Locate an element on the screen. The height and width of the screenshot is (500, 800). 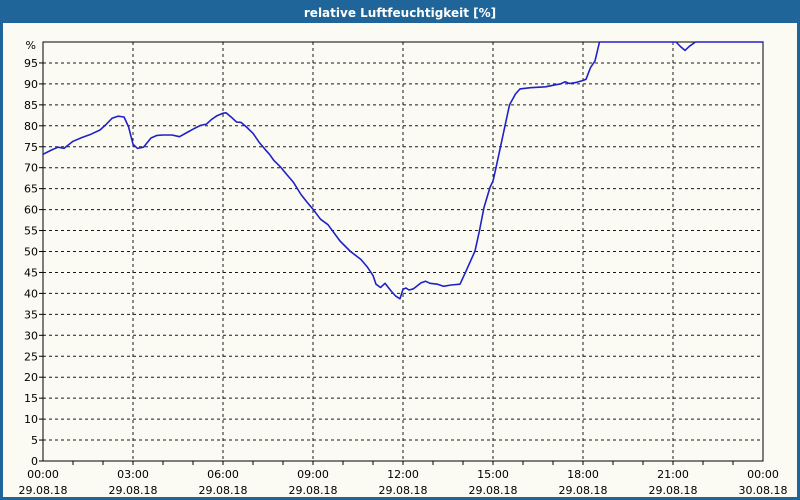
y-tick-label: 30 is located at coordinates (31, 335).